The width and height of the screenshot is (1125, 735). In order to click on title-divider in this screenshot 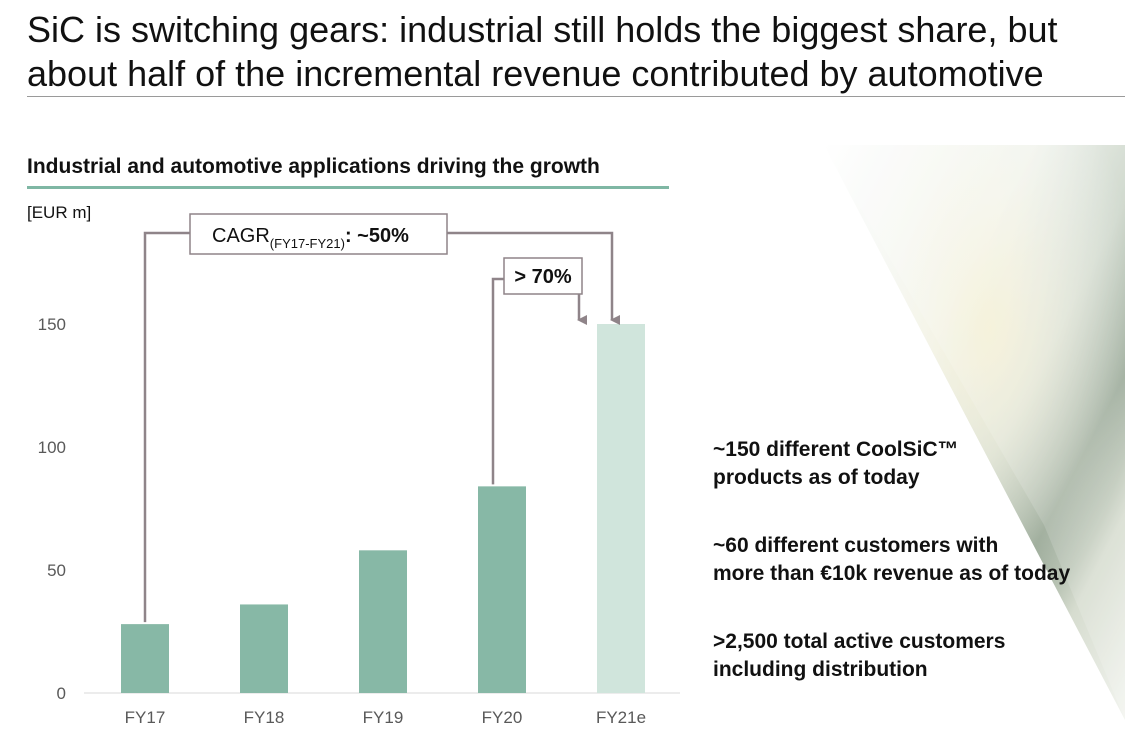, I will do `click(576, 96)`.